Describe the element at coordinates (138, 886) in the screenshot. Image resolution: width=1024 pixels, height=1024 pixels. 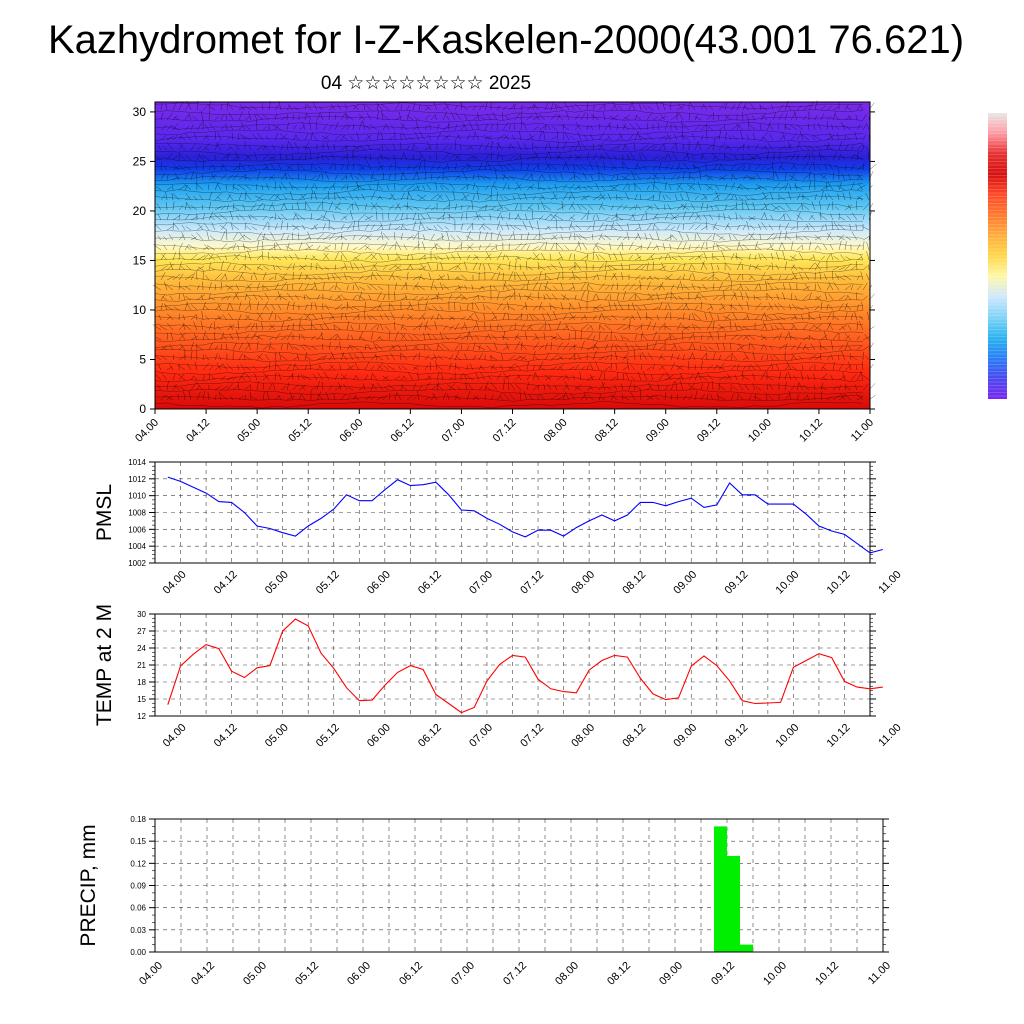
I see `precip-y-tick-label: 0.09` at that location.